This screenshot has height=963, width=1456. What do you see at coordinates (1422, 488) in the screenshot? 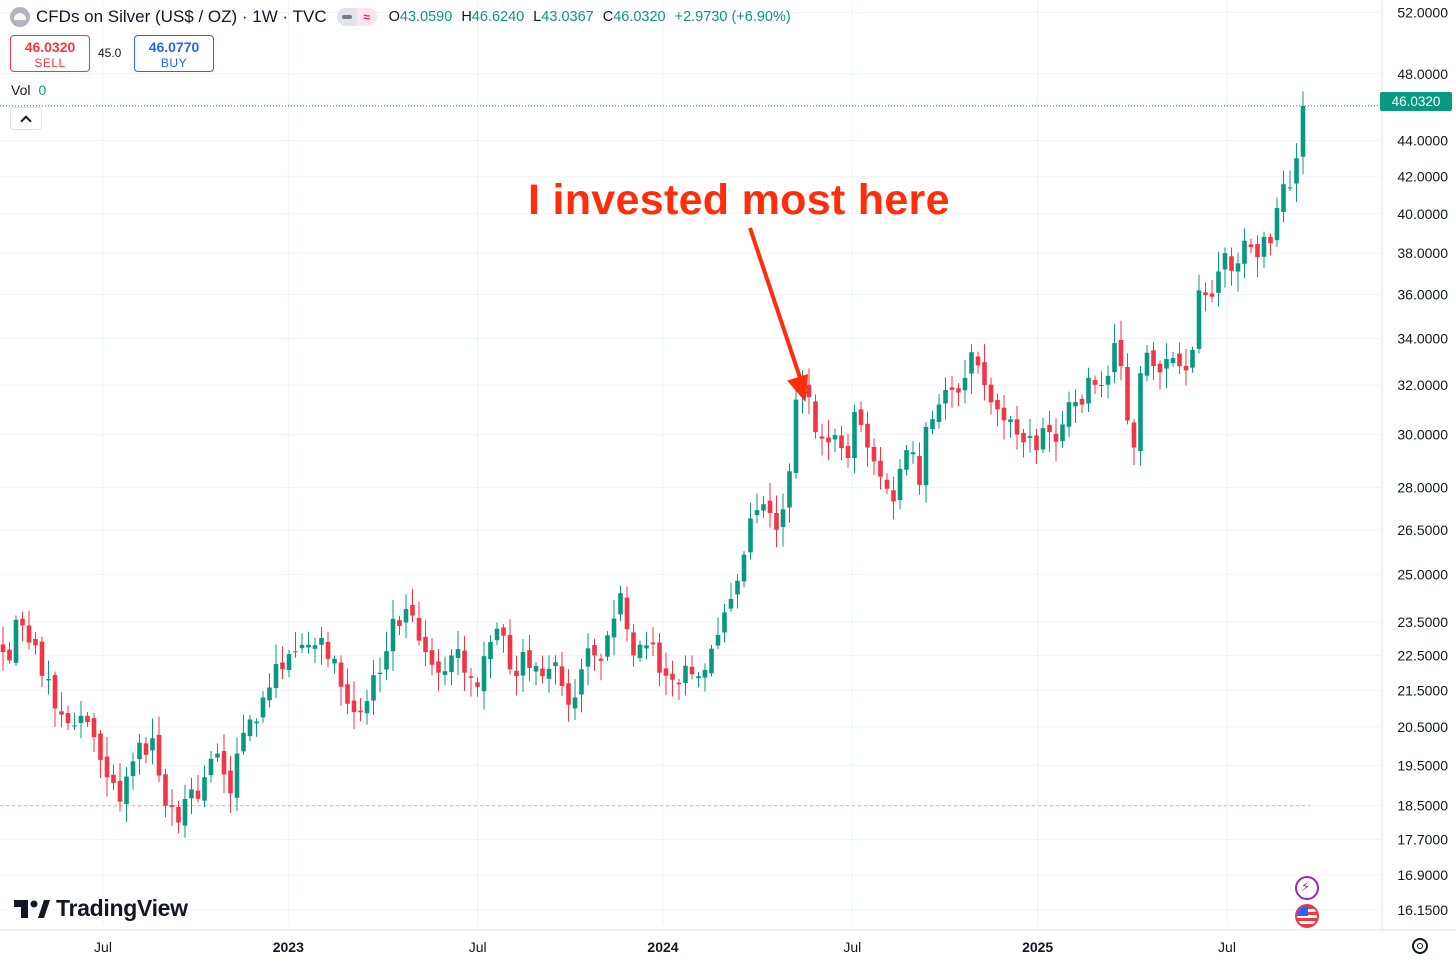
I see `y-tick-label: 28.0000` at bounding box center [1422, 488].